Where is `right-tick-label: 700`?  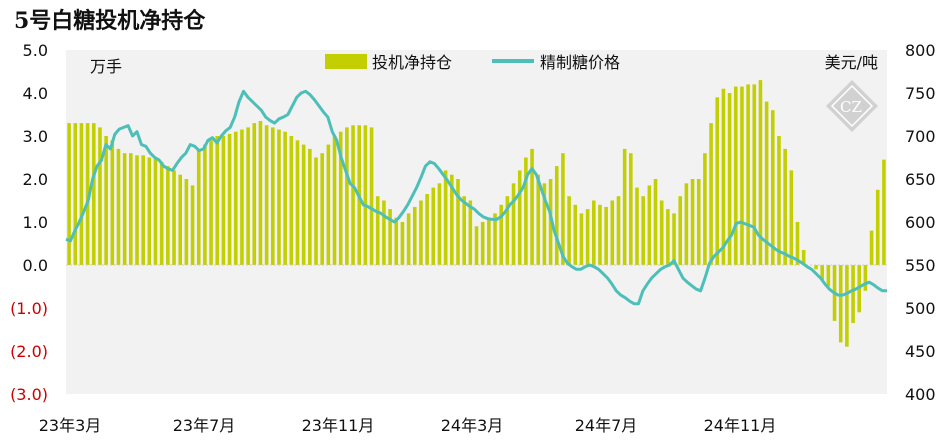 right-tick-label: 700 is located at coordinates (920, 136).